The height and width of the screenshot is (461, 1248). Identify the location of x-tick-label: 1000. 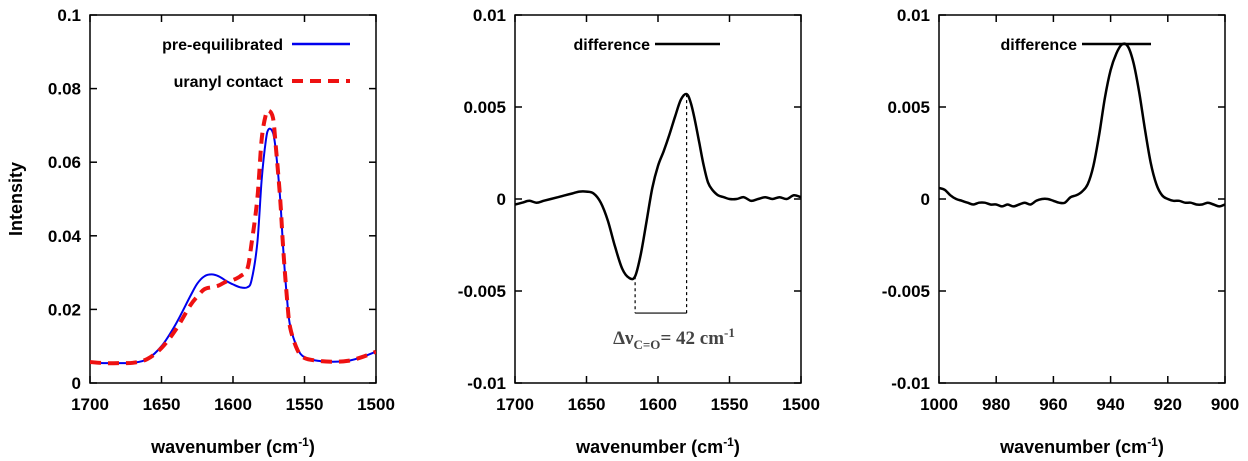
(939, 404).